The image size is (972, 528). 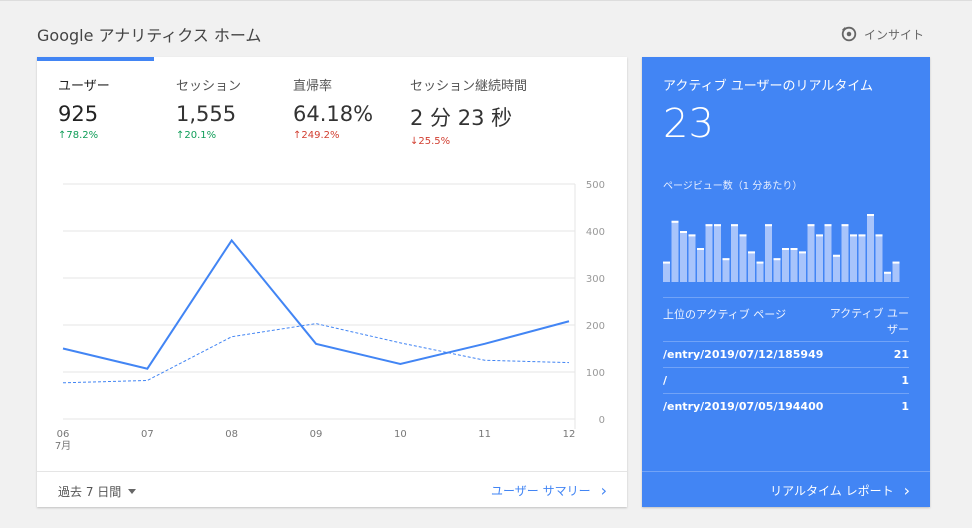 I want to click on metric-value: 64.18%, so click(x=333, y=114).